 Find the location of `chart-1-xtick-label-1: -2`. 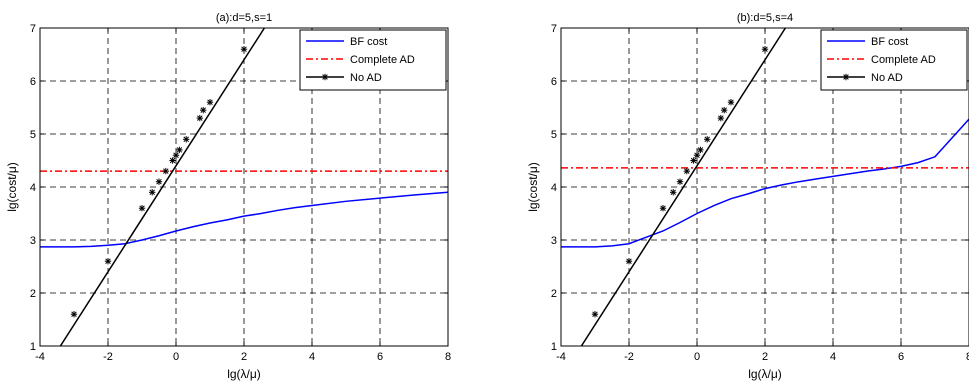

chart-1-xtick-label-1: -2 is located at coordinates (629, 357).